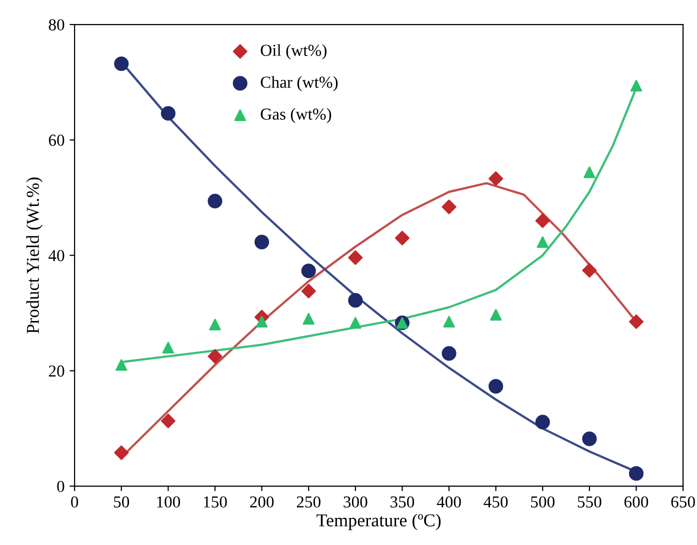 The width and height of the screenshot is (697, 545). I want to click on y-tick-label: 0, so click(60, 486).